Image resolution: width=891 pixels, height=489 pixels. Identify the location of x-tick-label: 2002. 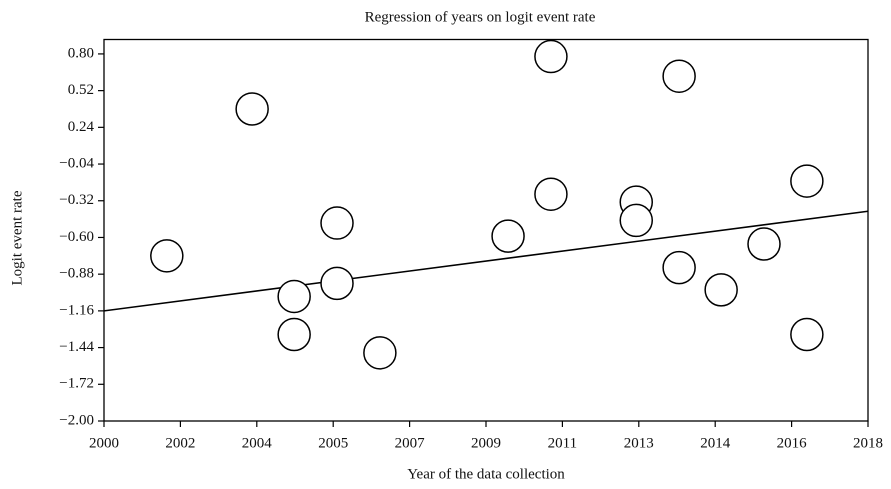
(180, 443).